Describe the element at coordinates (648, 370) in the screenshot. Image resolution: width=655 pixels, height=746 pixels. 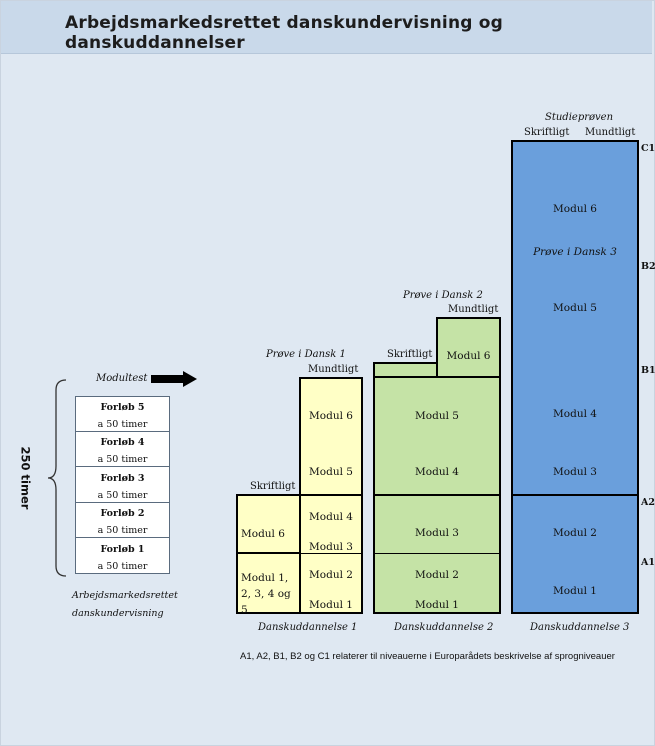
I see `level-b1: B1` at that location.